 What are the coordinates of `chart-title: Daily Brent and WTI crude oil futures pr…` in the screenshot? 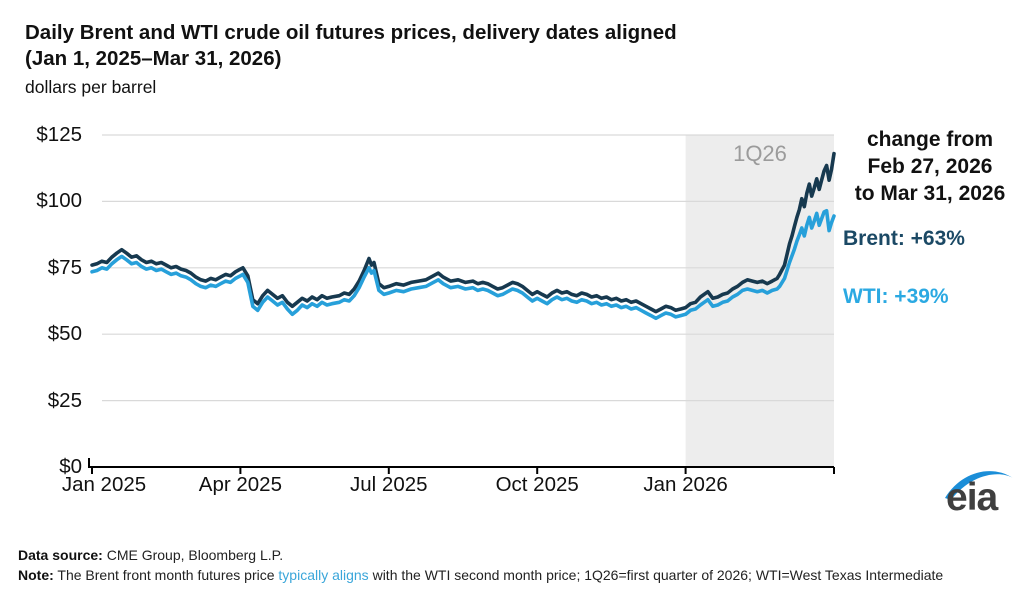 It's located at (351, 46).